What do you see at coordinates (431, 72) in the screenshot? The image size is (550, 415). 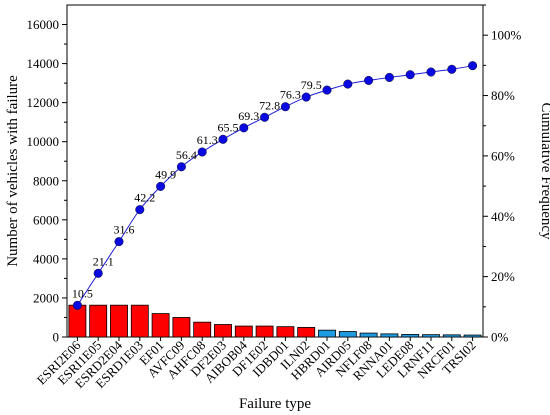 I see `cumulative-point-lrnf11` at bounding box center [431, 72].